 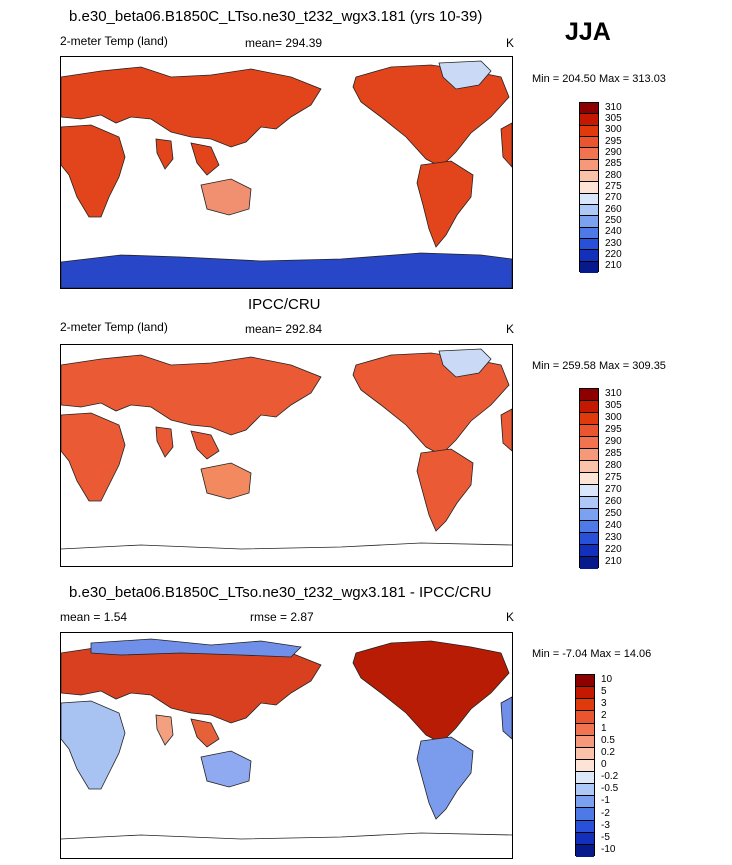 I want to click on colorbar-tick-label: 10, so click(x=607, y=680).